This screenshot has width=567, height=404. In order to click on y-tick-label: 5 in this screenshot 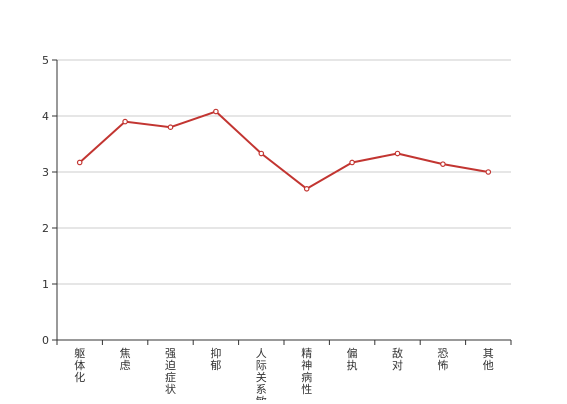, I will do `click(45, 60)`.